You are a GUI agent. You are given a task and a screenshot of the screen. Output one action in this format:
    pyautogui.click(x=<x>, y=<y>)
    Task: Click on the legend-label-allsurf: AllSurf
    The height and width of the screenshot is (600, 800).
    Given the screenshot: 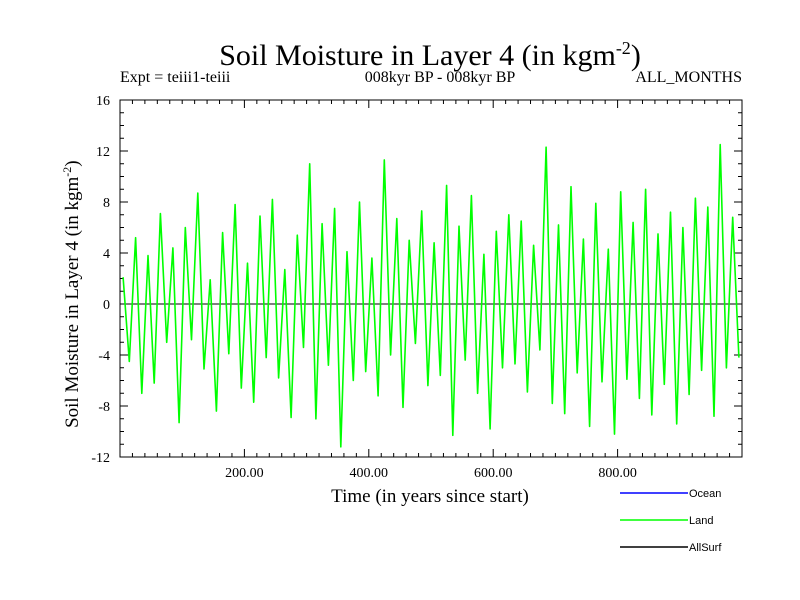 What is the action you would take?
    pyautogui.click(x=705, y=548)
    